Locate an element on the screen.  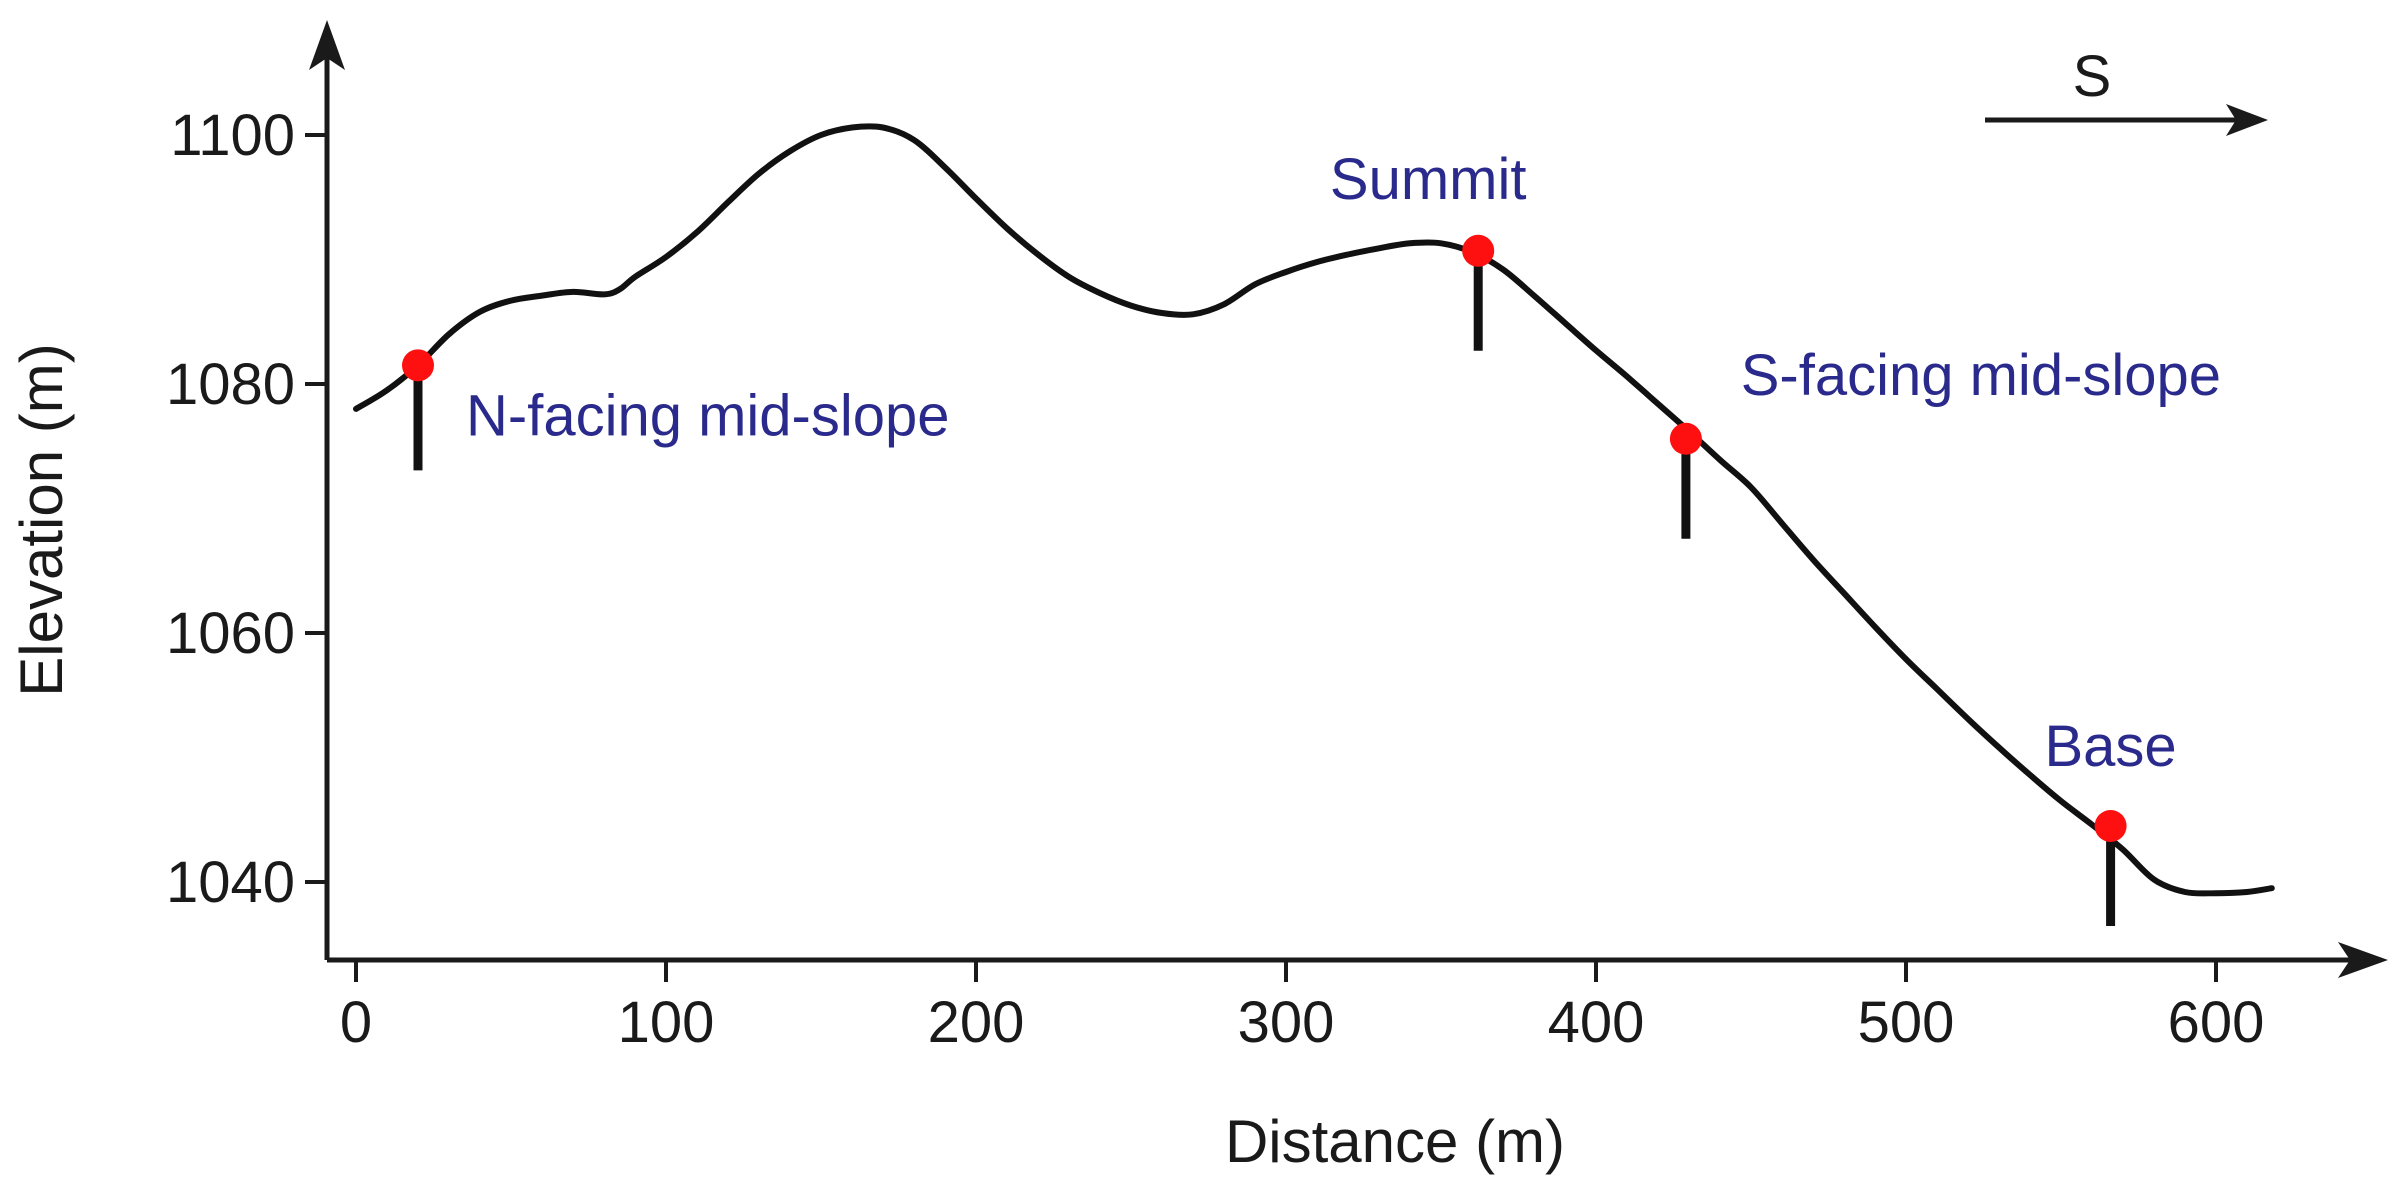
x-tick-label: 500 is located at coordinates (1906, 1022).